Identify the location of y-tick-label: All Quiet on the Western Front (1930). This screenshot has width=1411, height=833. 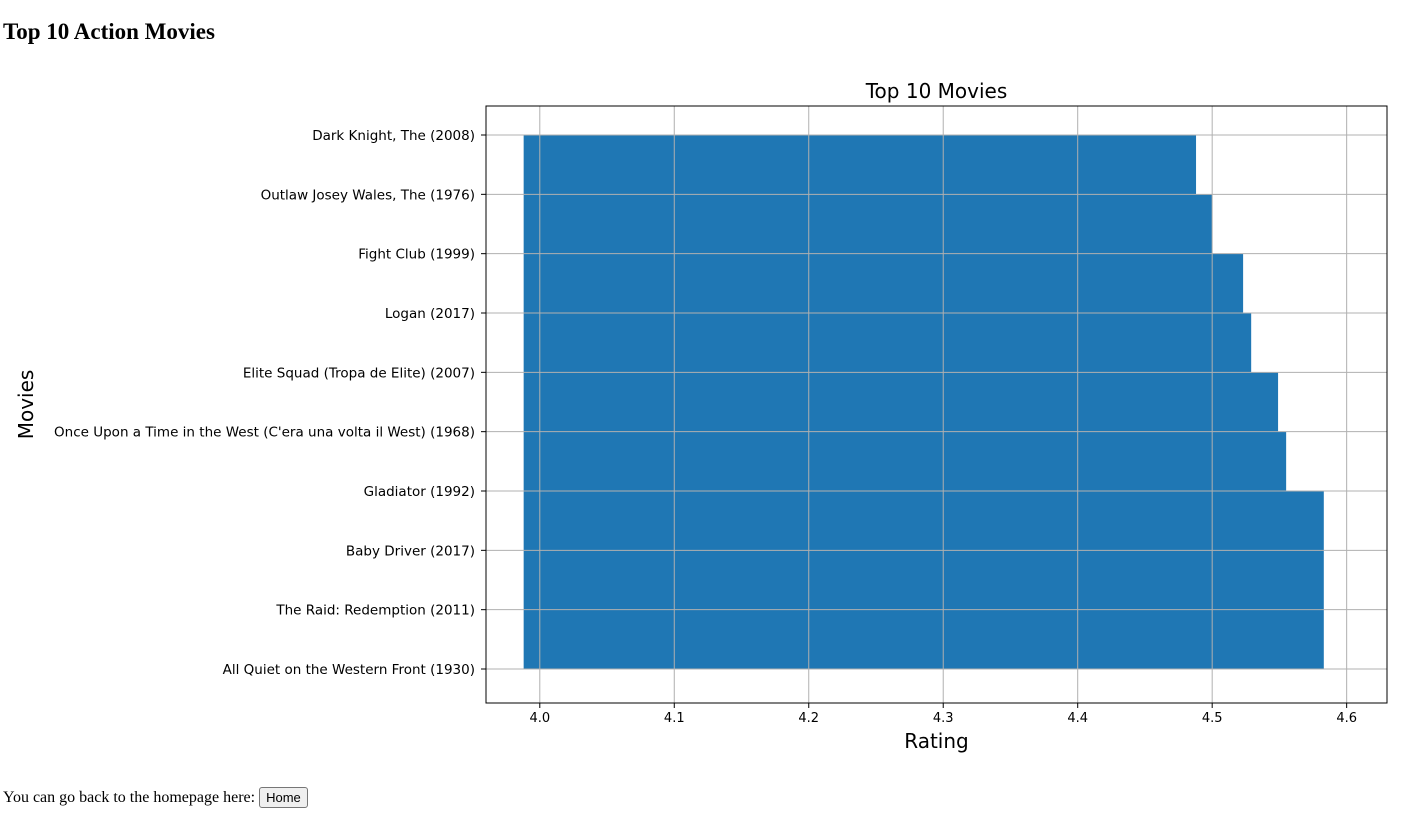
(349, 670).